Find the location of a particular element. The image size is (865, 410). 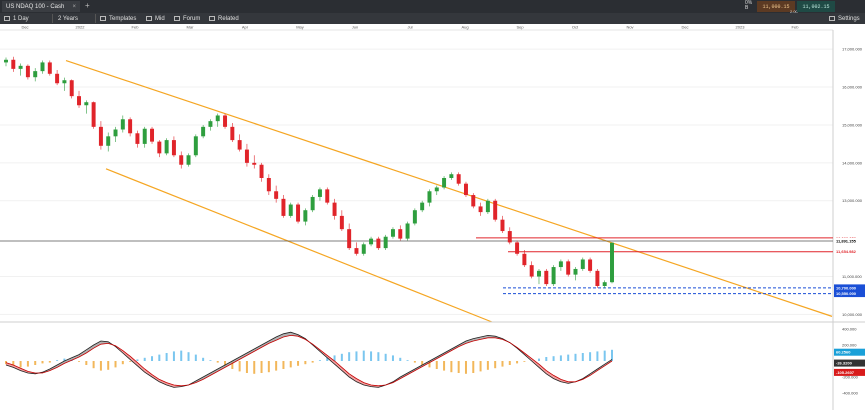

macd-axis-label: 400.000 is located at coordinates (849, 329).